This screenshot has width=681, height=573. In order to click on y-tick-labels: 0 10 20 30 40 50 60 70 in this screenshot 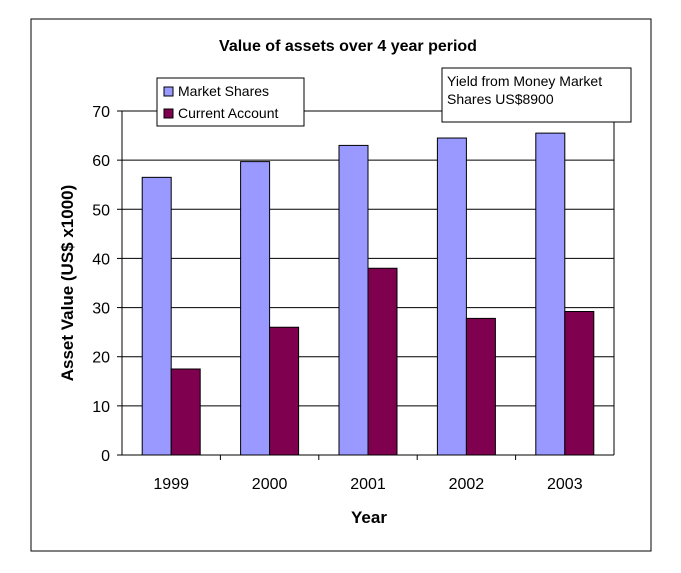, I will do `click(107, 284)`.